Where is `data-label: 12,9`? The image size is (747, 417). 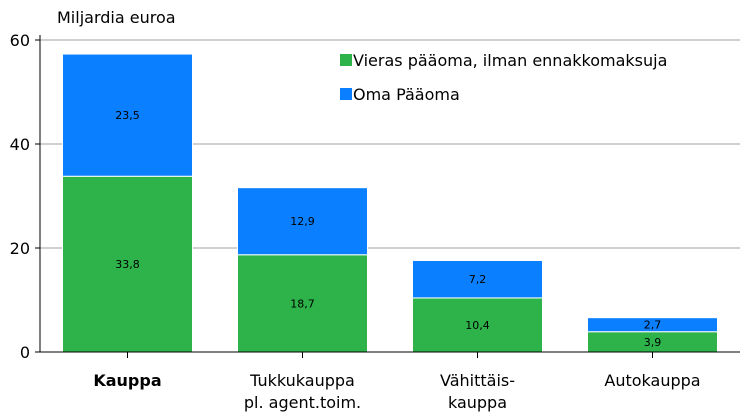 data-label: 12,9 is located at coordinates (302, 221).